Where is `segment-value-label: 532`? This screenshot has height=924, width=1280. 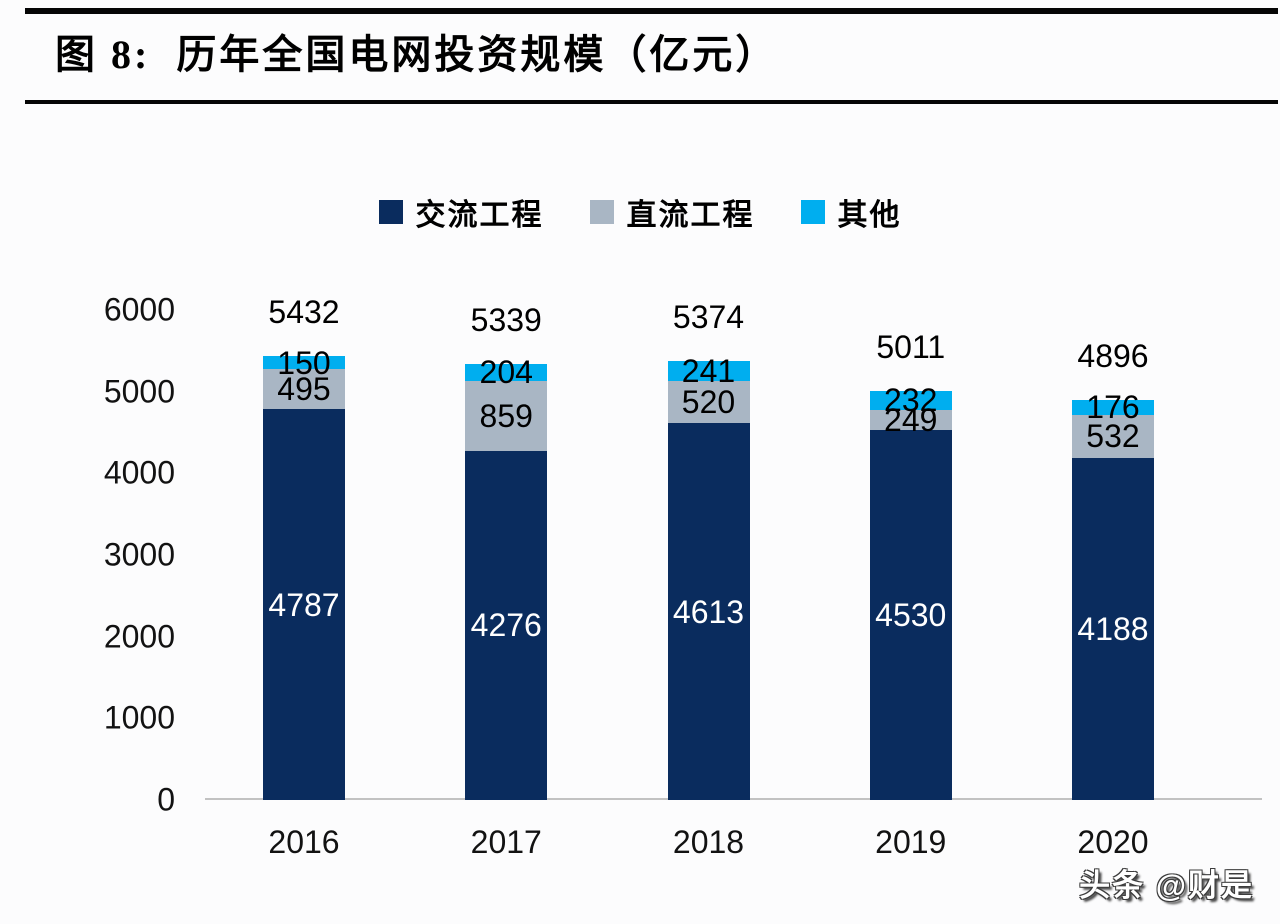 segment-value-label: 532 is located at coordinates (1113, 436).